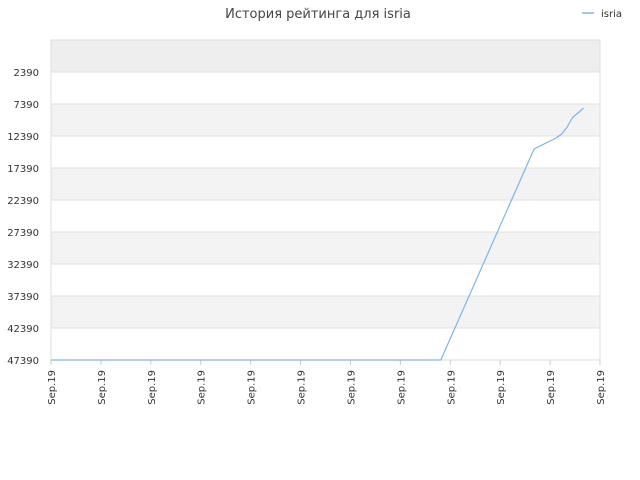  I want to click on y-tick-label: 2390, so click(26, 73).